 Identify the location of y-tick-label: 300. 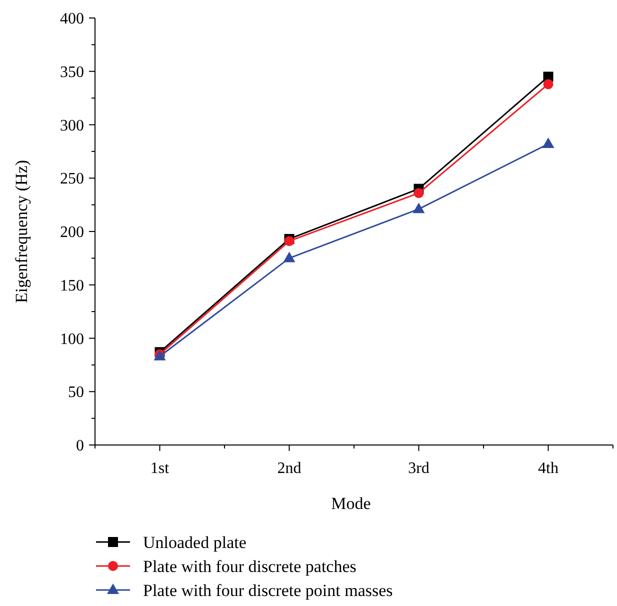
(72, 125).